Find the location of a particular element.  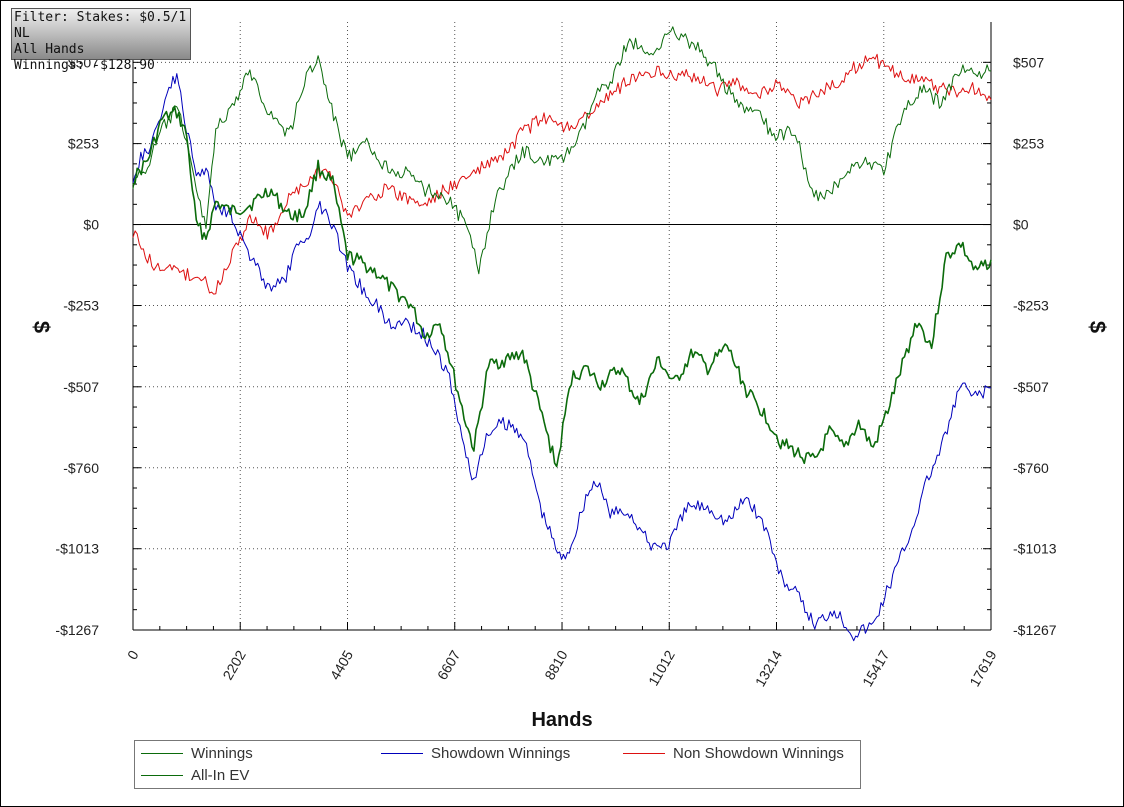

legend-swatch-winnings is located at coordinates (162, 753).